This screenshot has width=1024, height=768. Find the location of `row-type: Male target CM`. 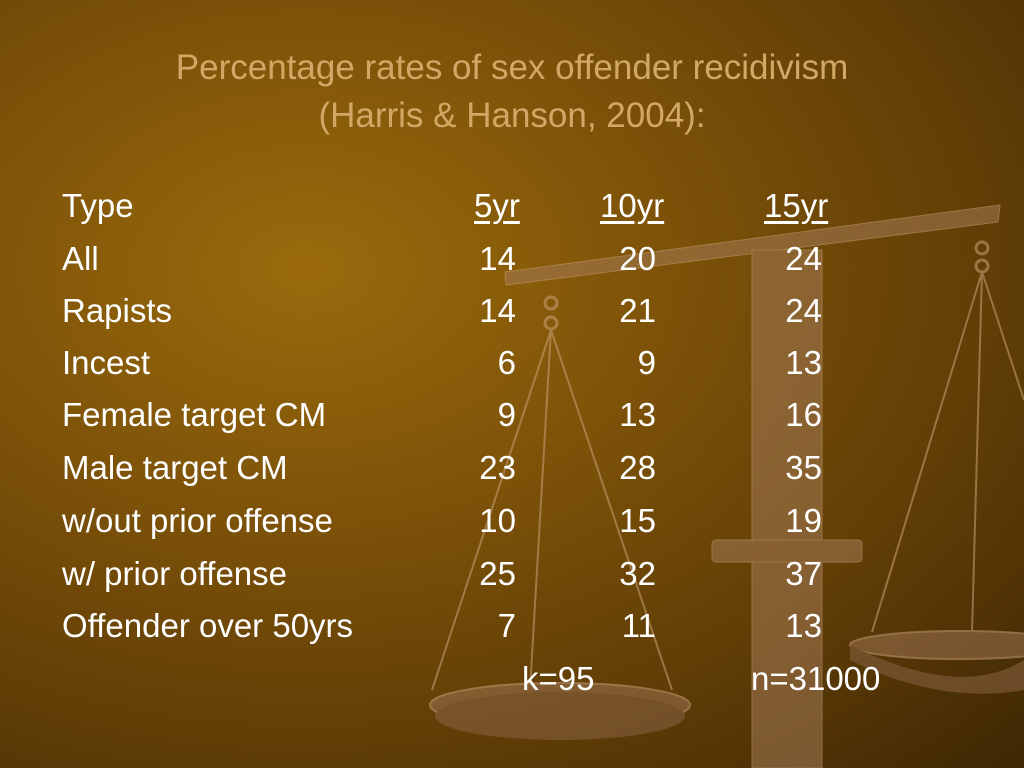

row-type: Male target CM is located at coordinates (175, 467).